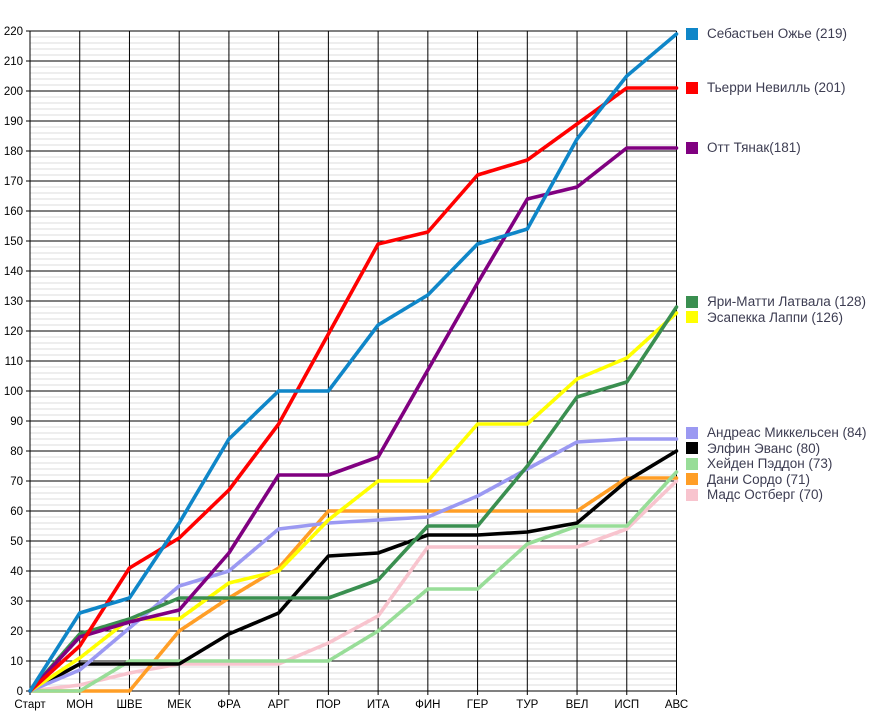 Image resolution: width=880 pixels, height=720 pixels. I want to click on y-axis-label: 180, so click(13, 152).